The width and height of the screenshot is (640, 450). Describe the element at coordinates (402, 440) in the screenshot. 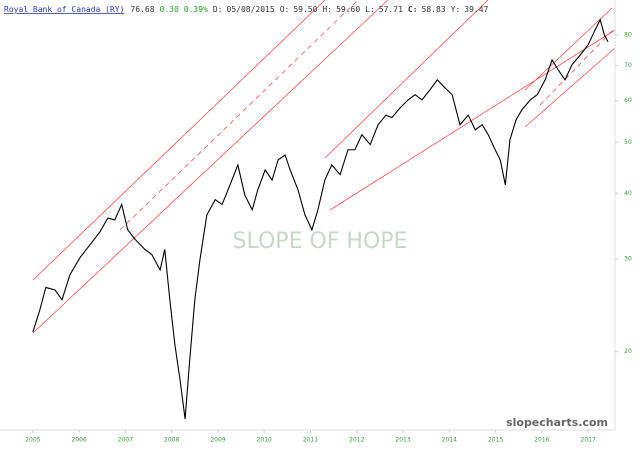

I see `x-tick-label: 2013` at that location.